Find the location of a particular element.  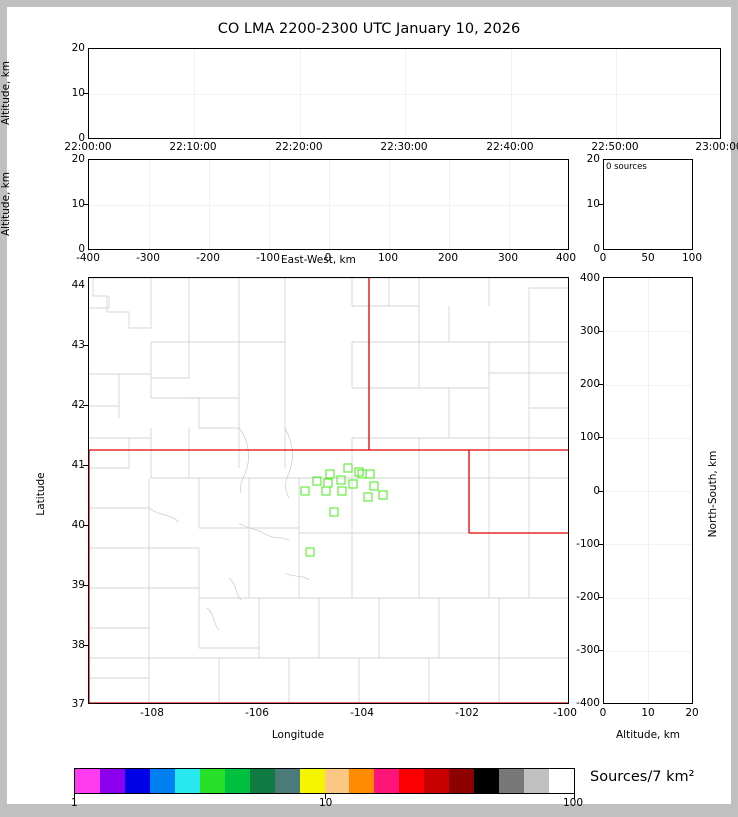

north-south-ylabel: North-South, km is located at coordinates (713, 494).